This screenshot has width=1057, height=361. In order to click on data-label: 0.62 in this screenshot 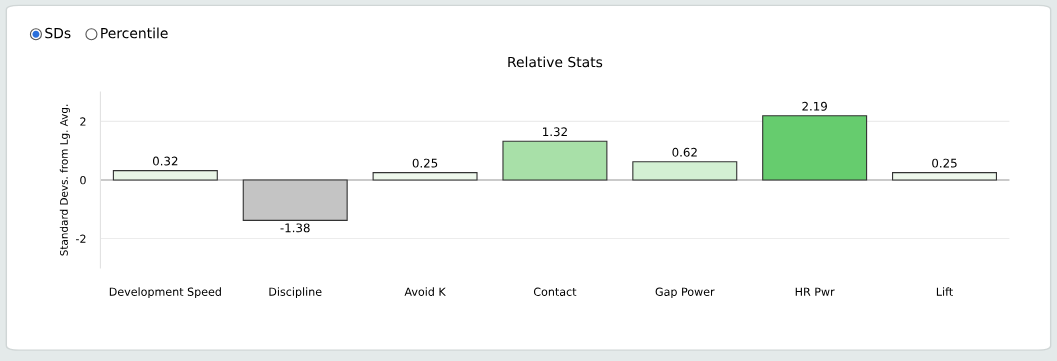, I will do `click(684, 152)`.